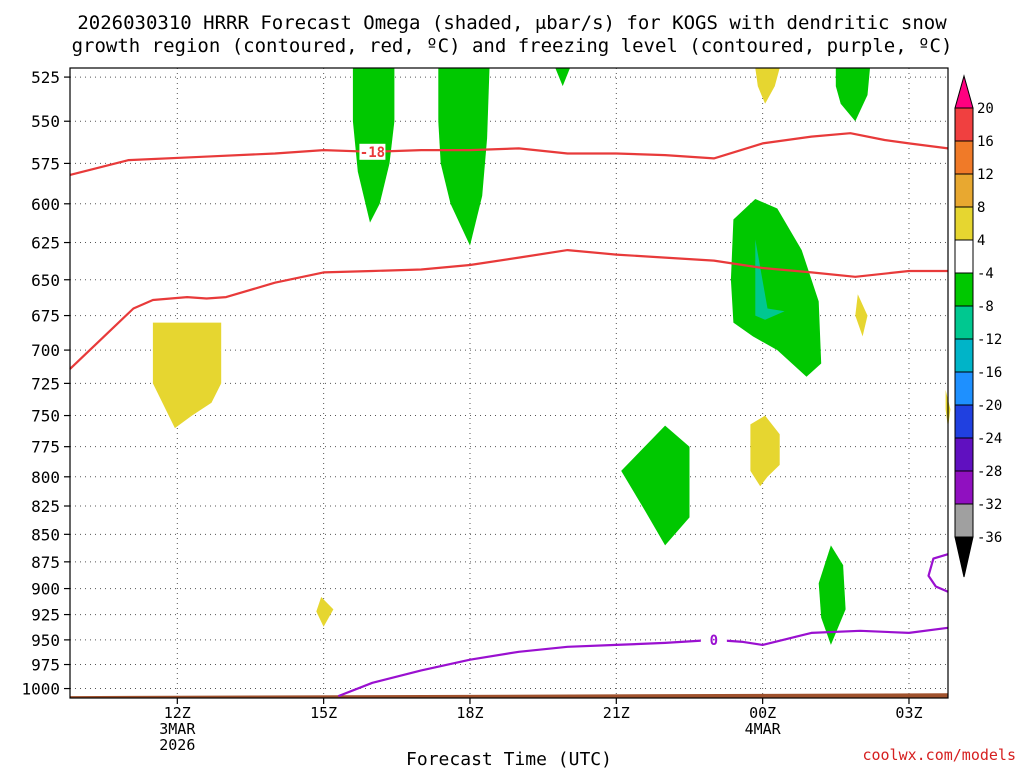 The width and height of the screenshot is (1024, 768). I want to click on terrain-layer, so click(509, 695).